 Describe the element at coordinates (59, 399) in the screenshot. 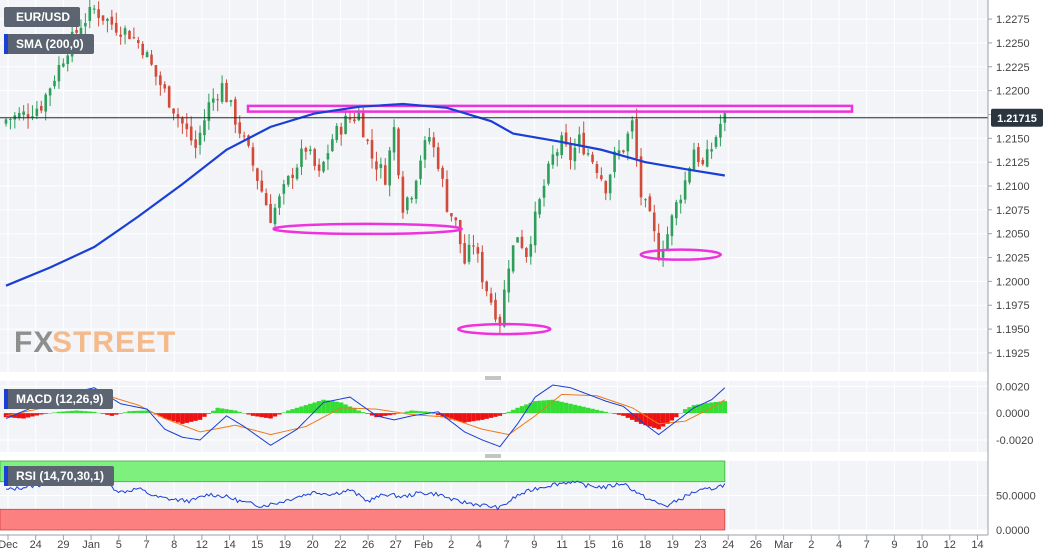

I see `macd-indicator-label: MACD (12,26,9)` at that location.